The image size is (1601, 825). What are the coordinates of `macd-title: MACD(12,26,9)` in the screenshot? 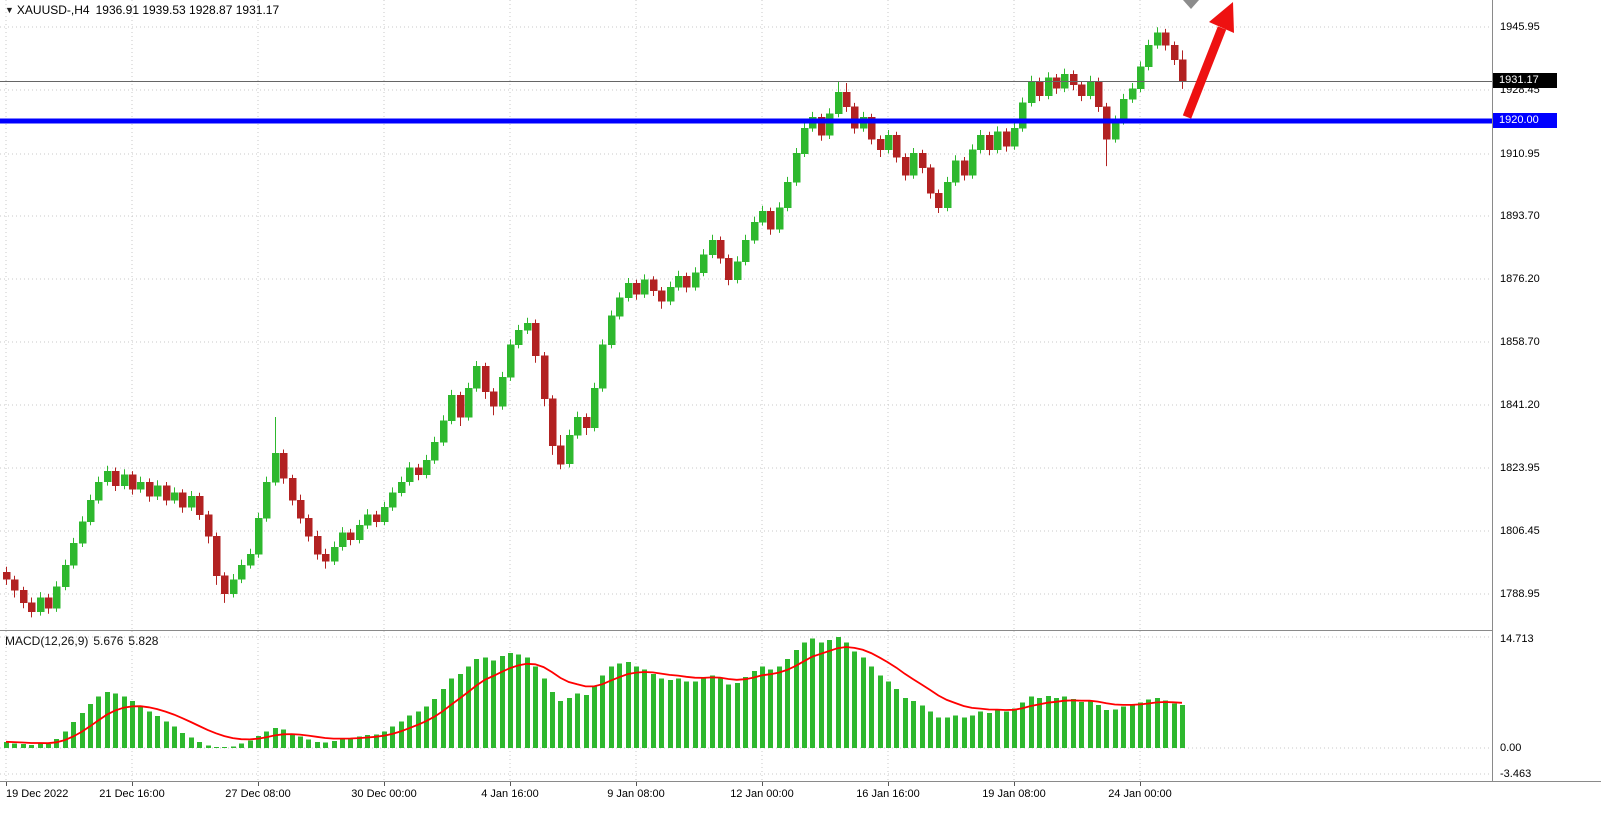 It's located at (47, 641).